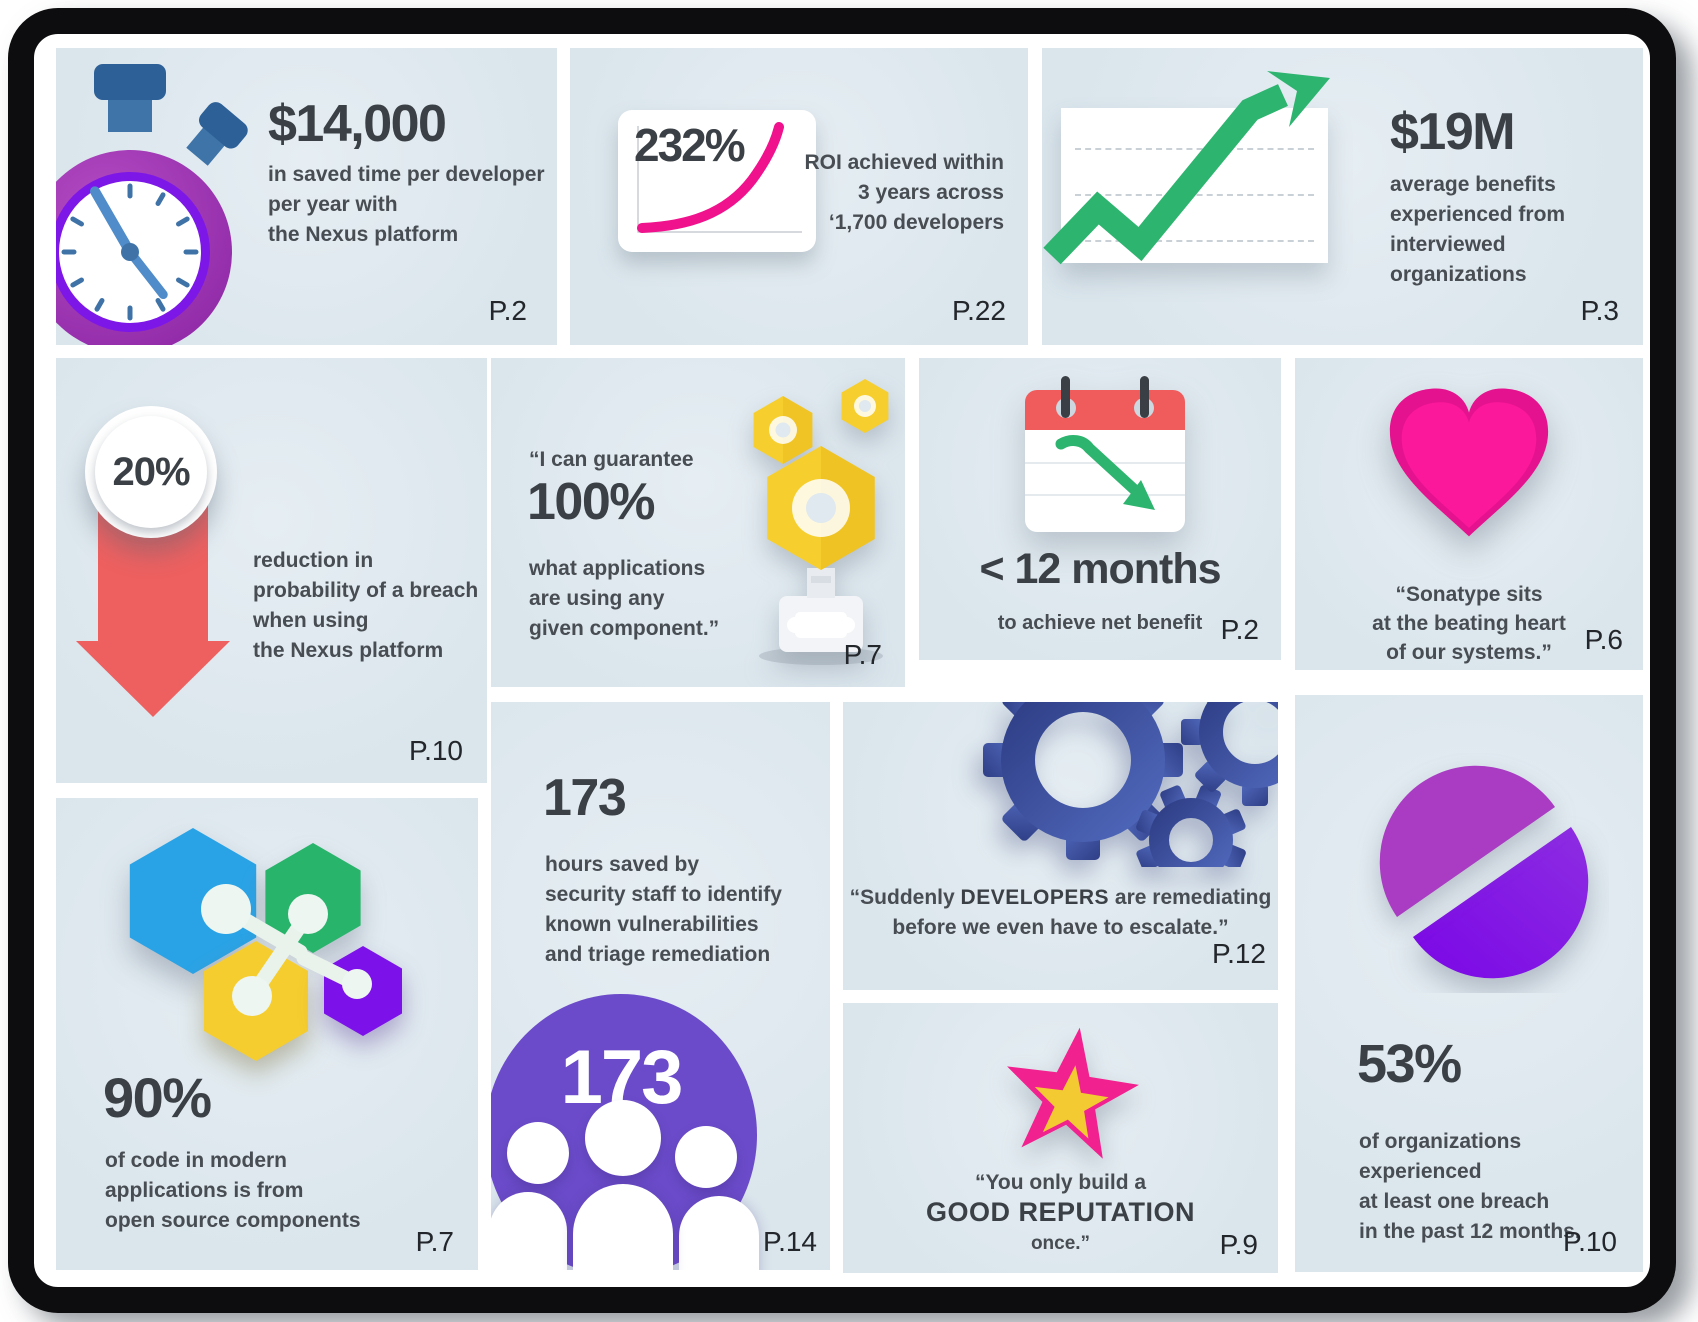 The width and height of the screenshot is (1698, 1322). I want to click on reputation-line3: once.”, so click(1060, 1243).